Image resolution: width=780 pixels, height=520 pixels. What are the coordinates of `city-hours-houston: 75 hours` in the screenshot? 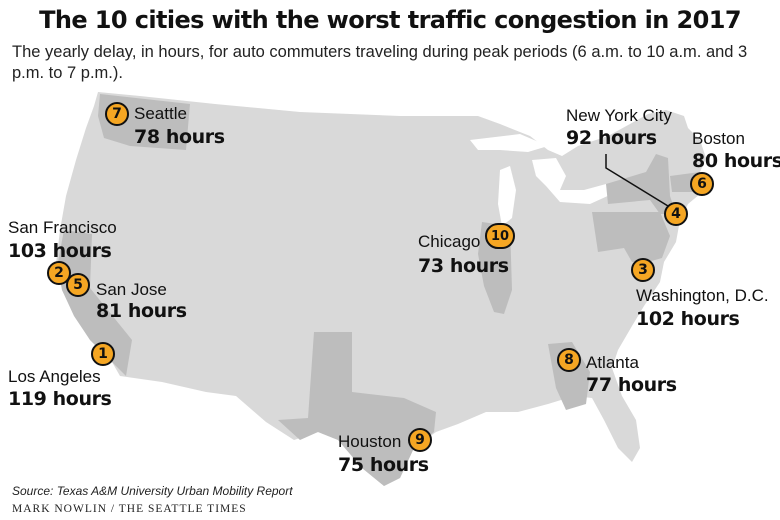 It's located at (383, 465).